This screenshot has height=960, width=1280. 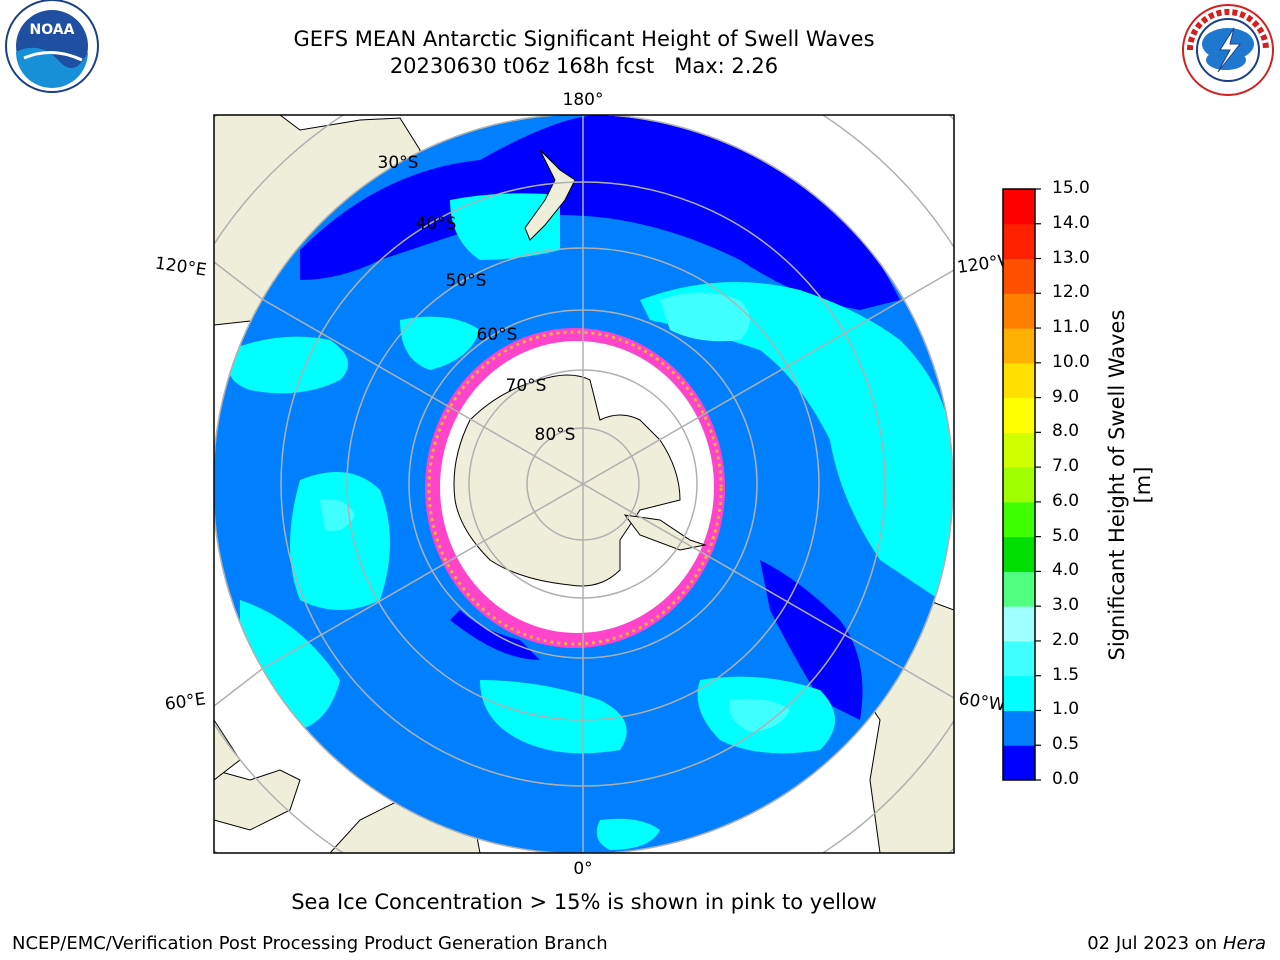 I want to click on colorbar-tick-label: 8.0, so click(x=1066, y=431).